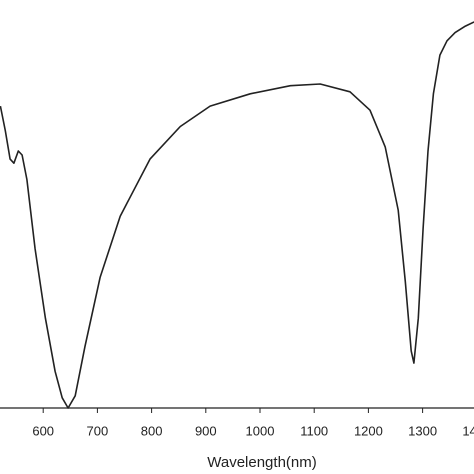  I want to click on x-tick-label: 800, so click(152, 430).